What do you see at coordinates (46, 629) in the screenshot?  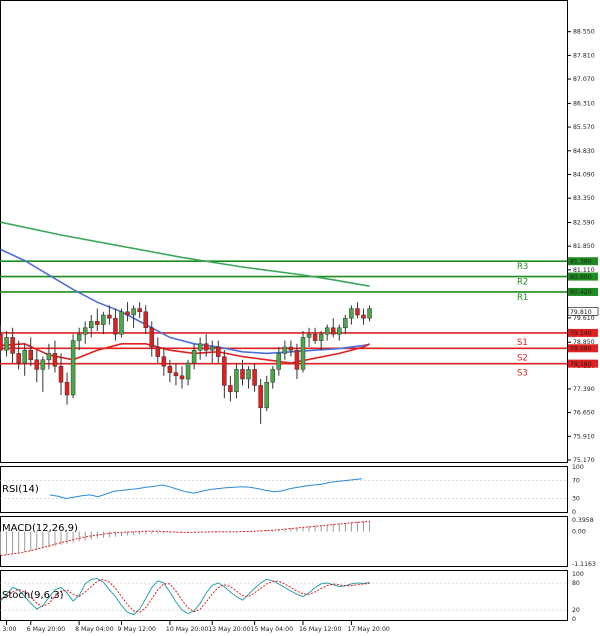 I see `x-tick-label: 6 May 20:00` at bounding box center [46, 629].